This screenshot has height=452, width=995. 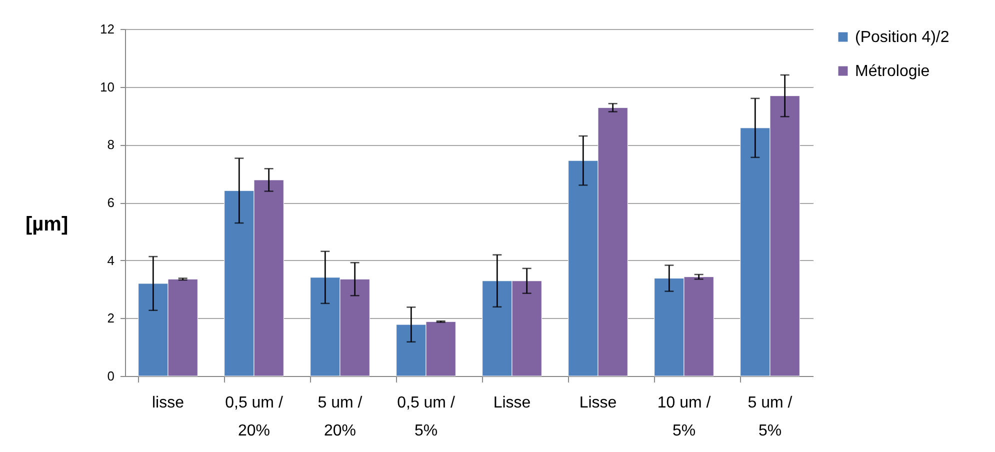 What do you see at coordinates (110, 318) in the screenshot?
I see `y-tick-label: 2` at bounding box center [110, 318].